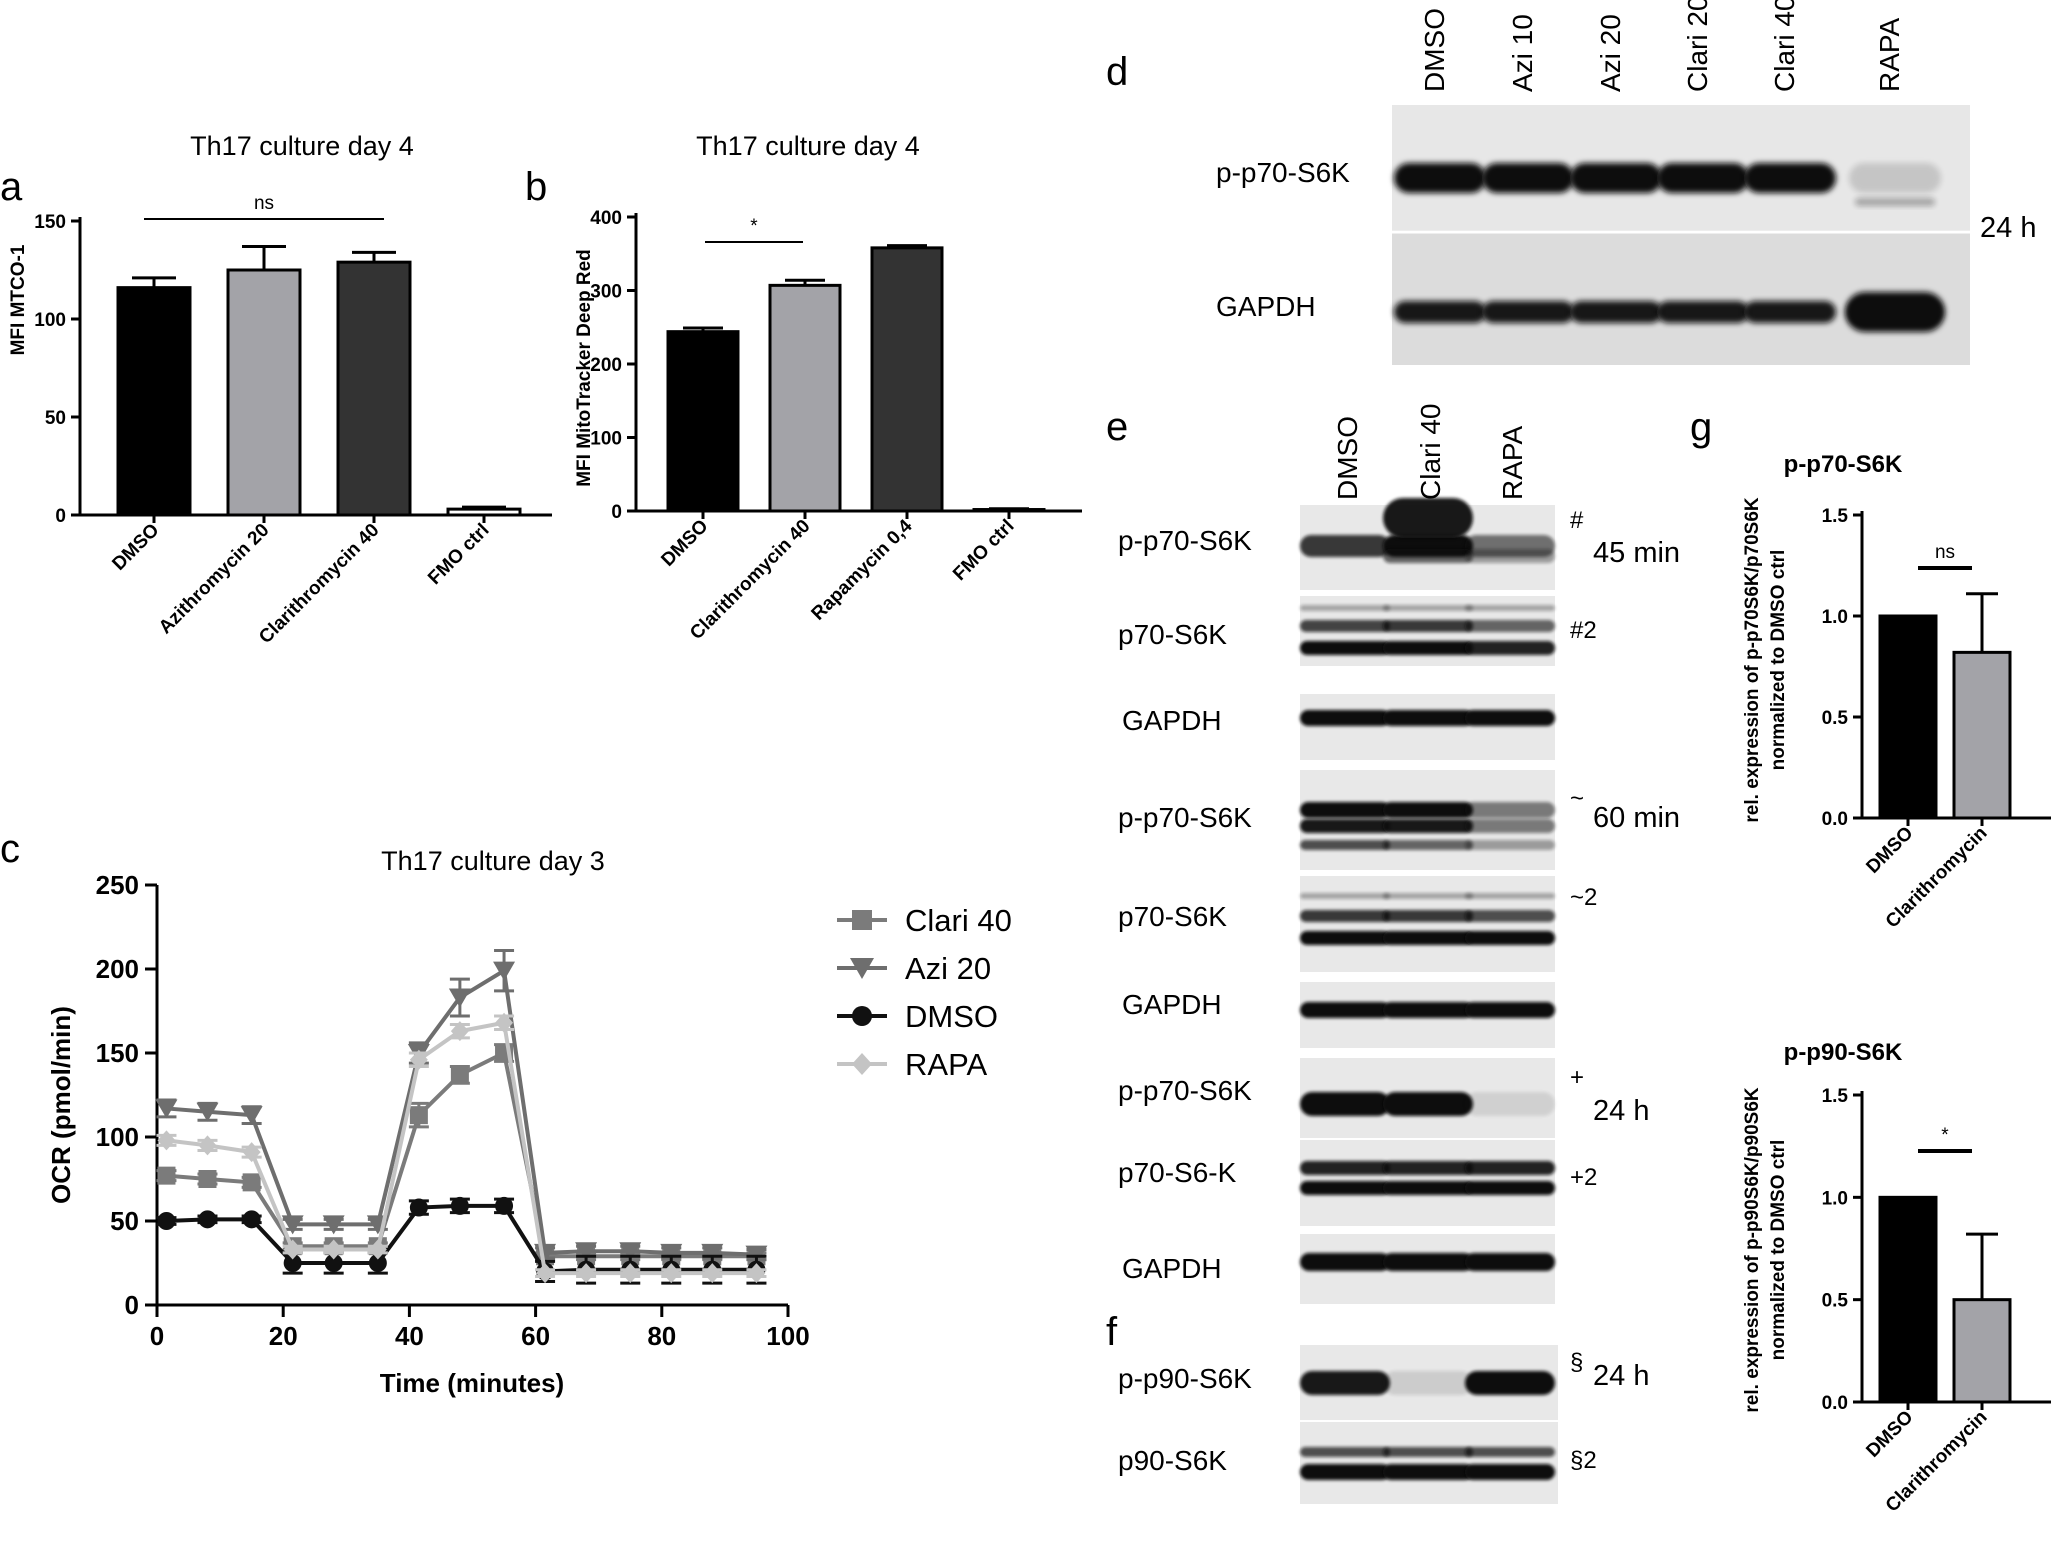 This screenshot has width=2051, height=1545. I want to click on chart-g-bottom-significance-label-0: *, so click(1945, 1135).